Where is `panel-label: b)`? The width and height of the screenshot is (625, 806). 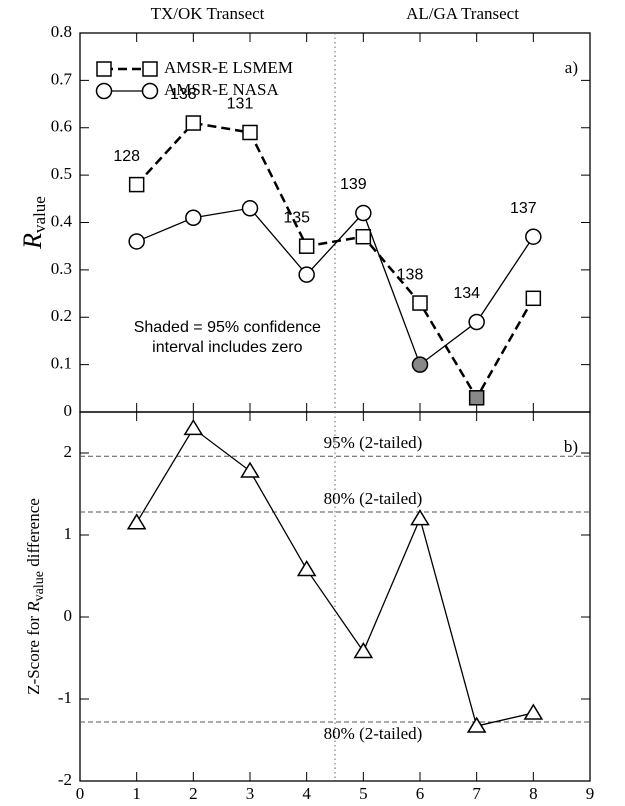 panel-label: b) is located at coordinates (571, 446).